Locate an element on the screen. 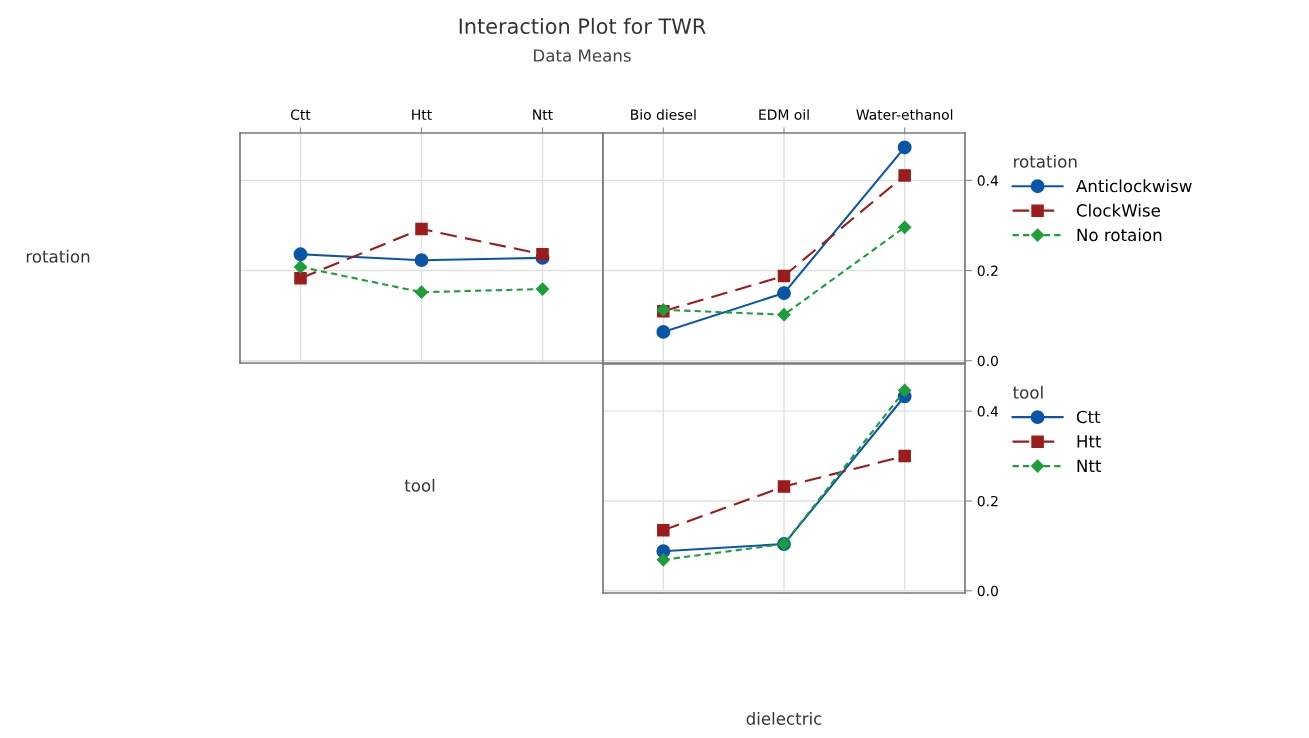  x-tick-label: EDM oil is located at coordinates (784, 114).